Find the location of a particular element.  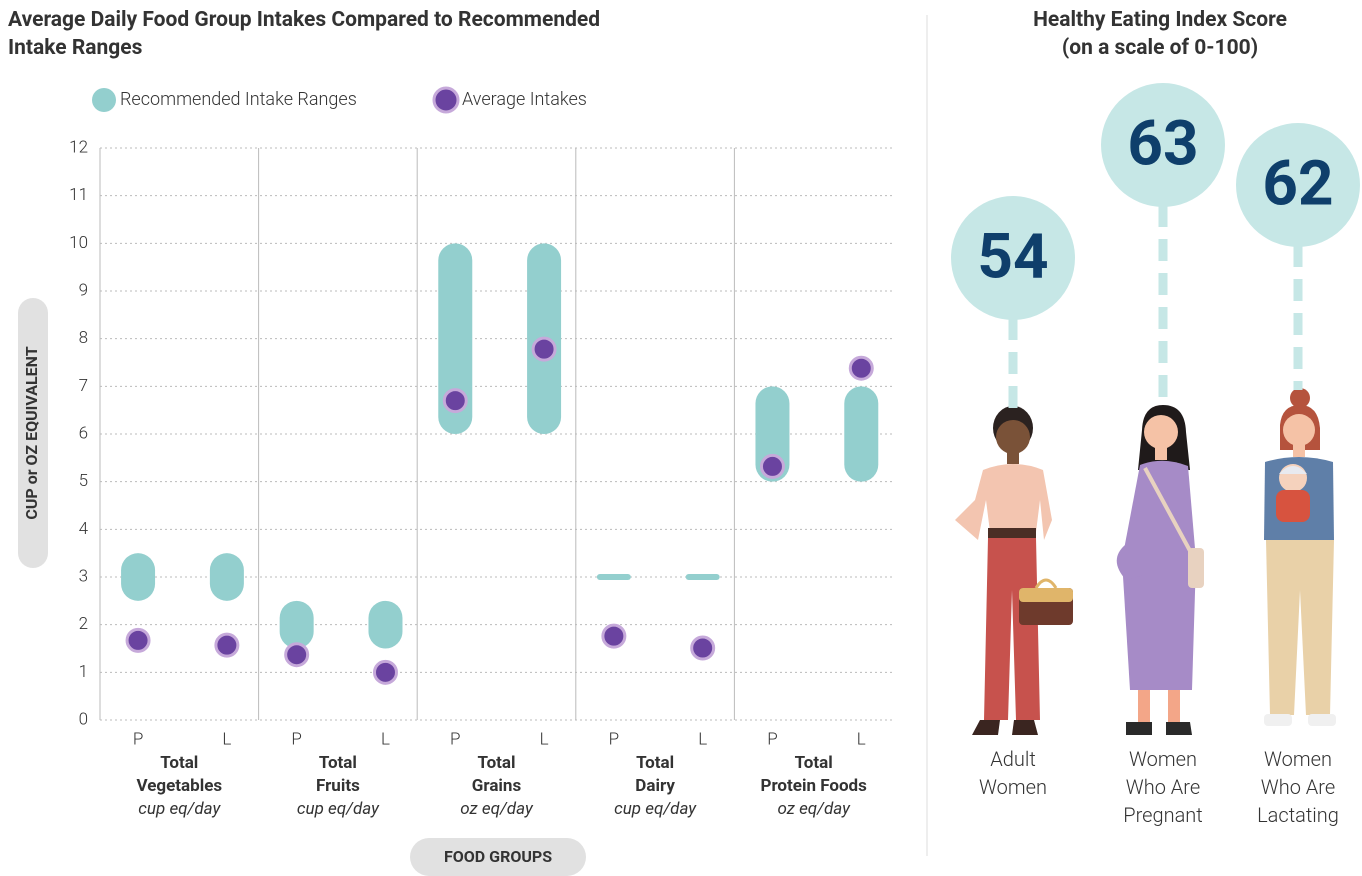

y-tick-label: 4 is located at coordinates (84, 529).